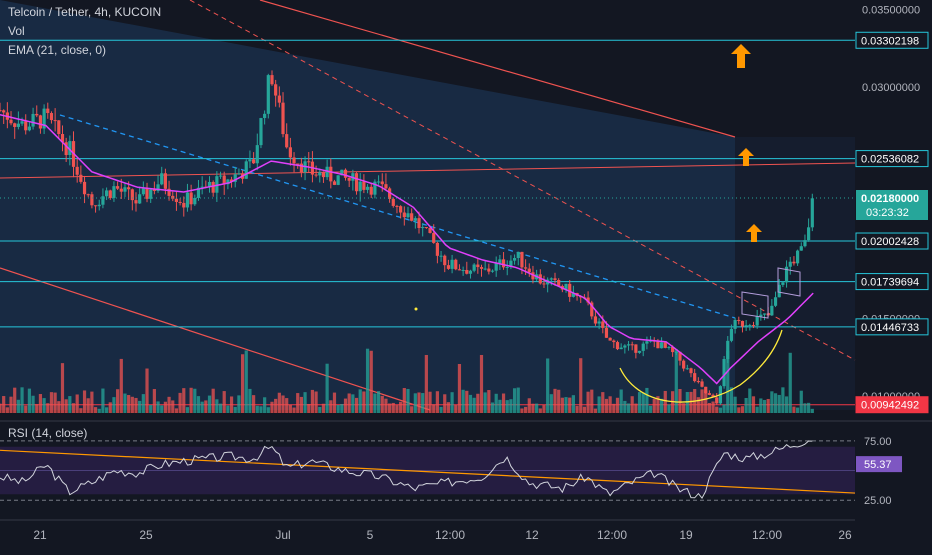  What do you see at coordinates (428, 170) in the screenshot?
I see `resistance-line` at bounding box center [428, 170].